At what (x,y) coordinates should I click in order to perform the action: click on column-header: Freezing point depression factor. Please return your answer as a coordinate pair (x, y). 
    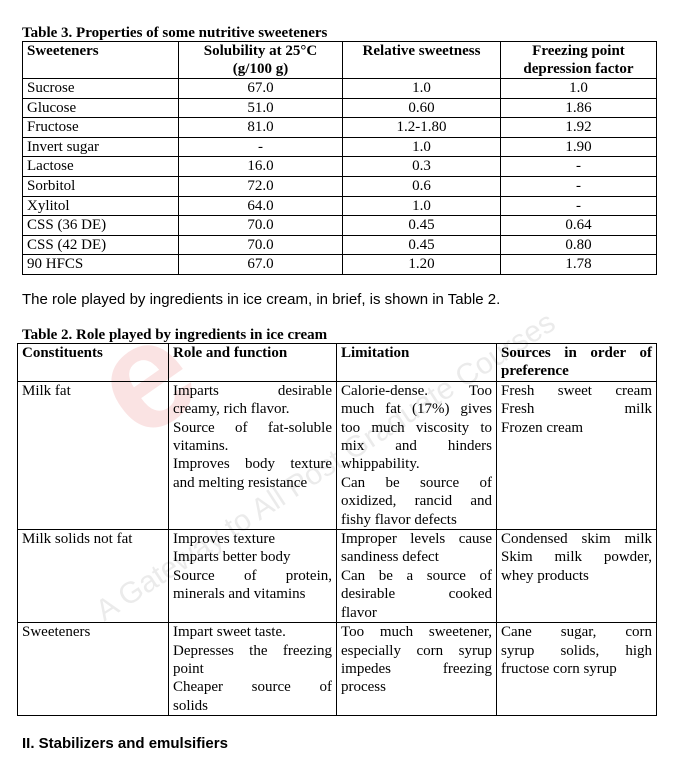
    Looking at the image, I should click on (578, 60).